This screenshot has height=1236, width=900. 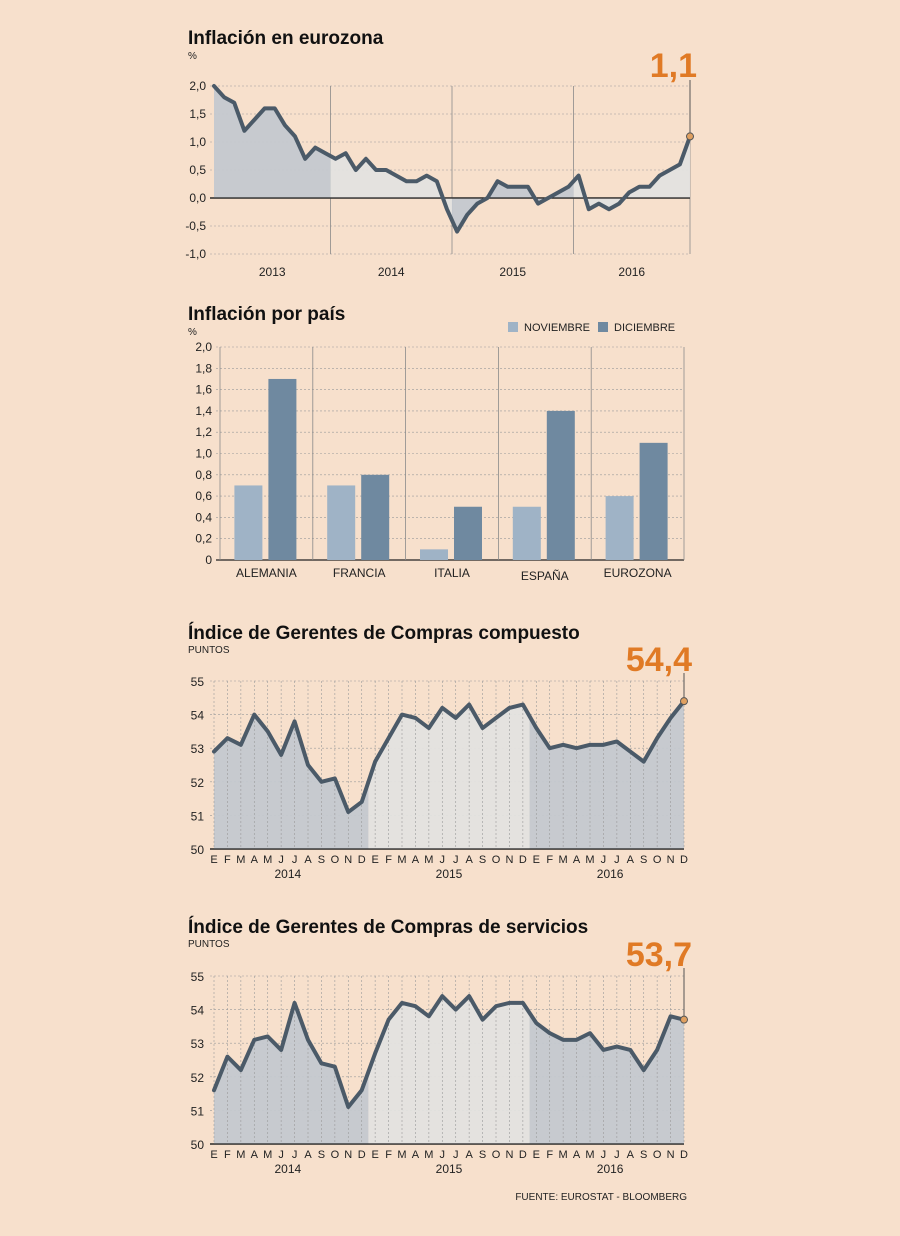 What do you see at coordinates (557, 328) in the screenshot?
I see `legend-label-noviembre: NOVIEMBRE` at bounding box center [557, 328].